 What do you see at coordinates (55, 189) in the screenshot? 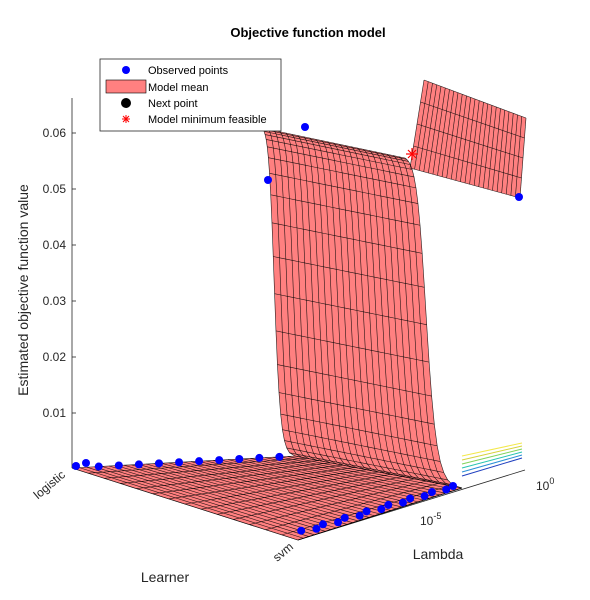
I see `z-tick-label: 0.05` at bounding box center [55, 189].